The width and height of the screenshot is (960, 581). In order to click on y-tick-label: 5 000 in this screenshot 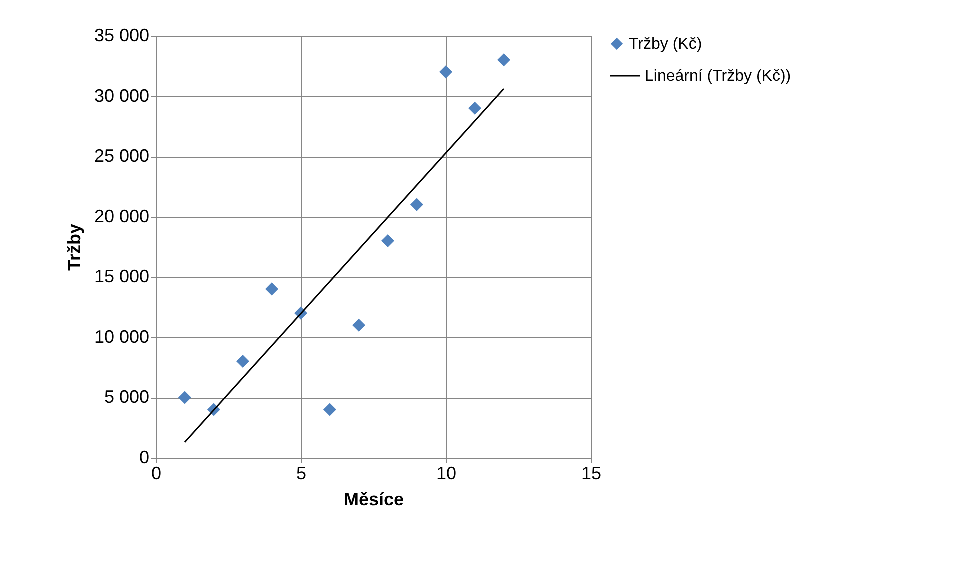, I will do `click(127, 397)`.